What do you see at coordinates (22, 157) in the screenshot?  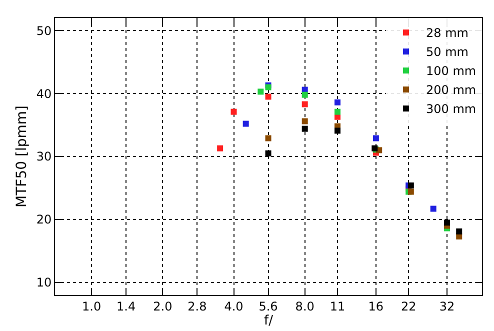 I see `y-axis-title: MTF50 [lpmm]` at bounding box center [22, 157].